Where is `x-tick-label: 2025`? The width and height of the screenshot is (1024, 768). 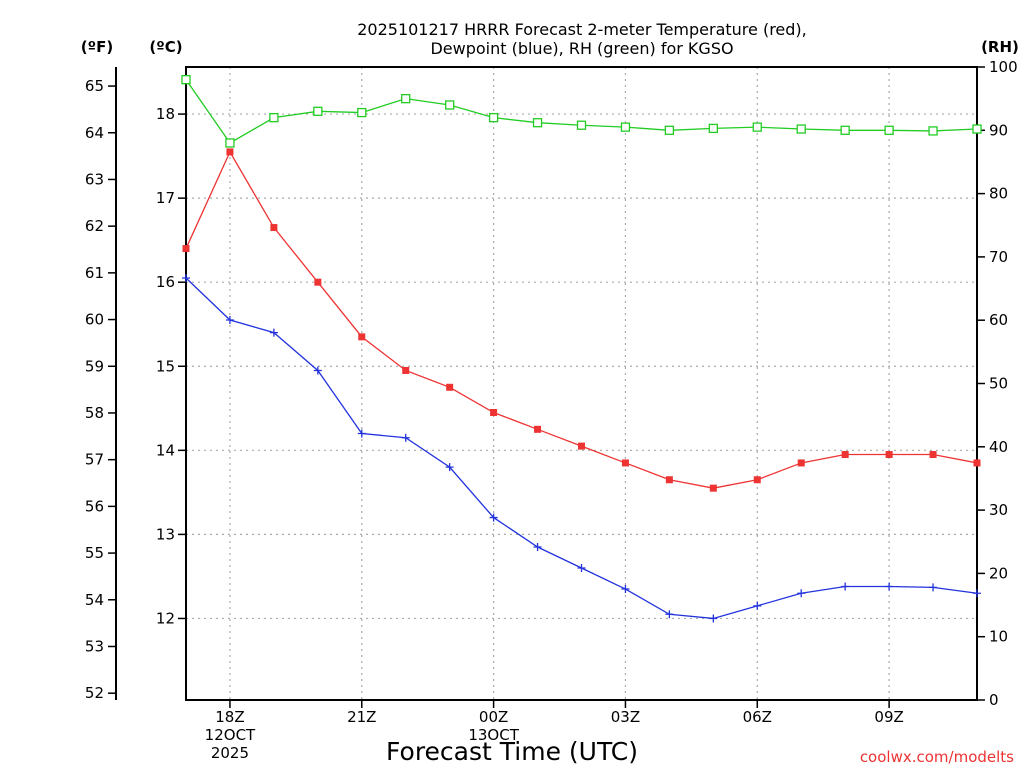
x-tick-label: 2025 is located at coordinates (230, 753).